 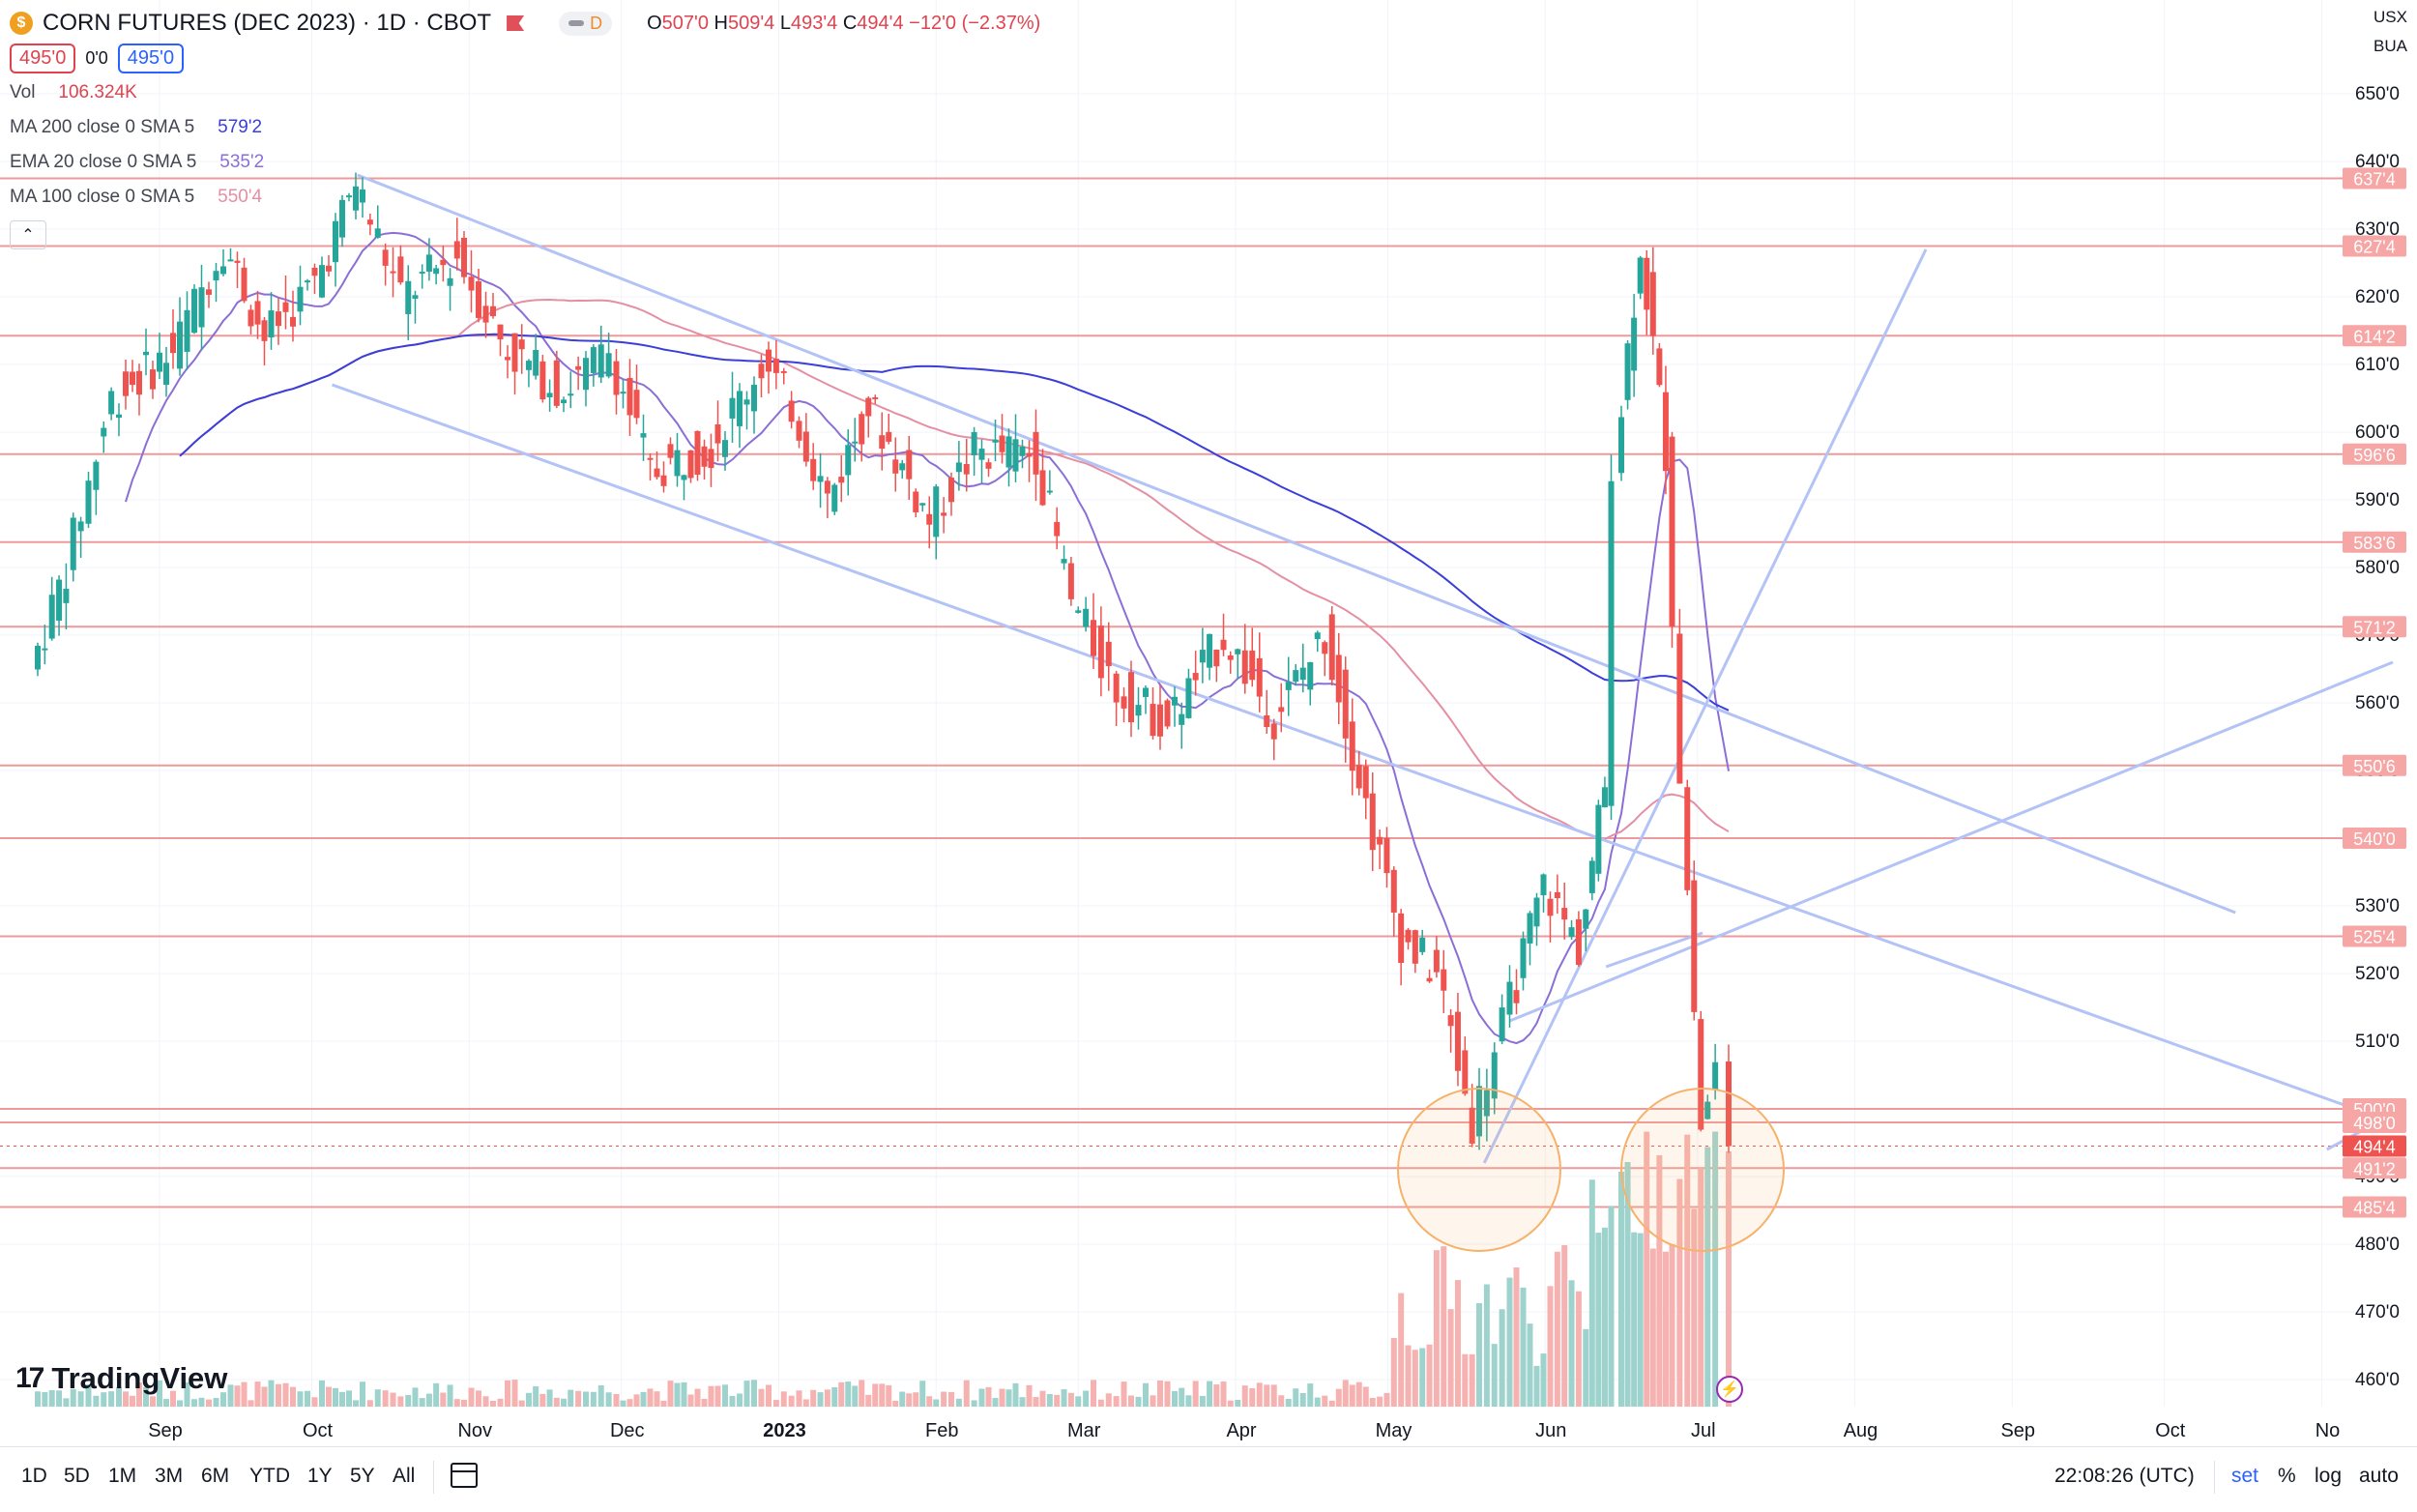 I want to click on indicator-ma100: MA 100 close 0 SMA 5 550'4, so click(x=525, y=197).